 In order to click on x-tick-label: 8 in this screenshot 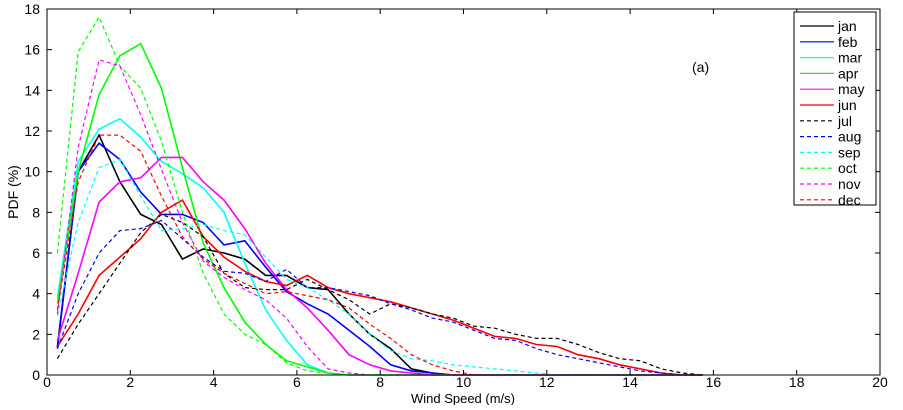, I will do `click(380, 382)`.